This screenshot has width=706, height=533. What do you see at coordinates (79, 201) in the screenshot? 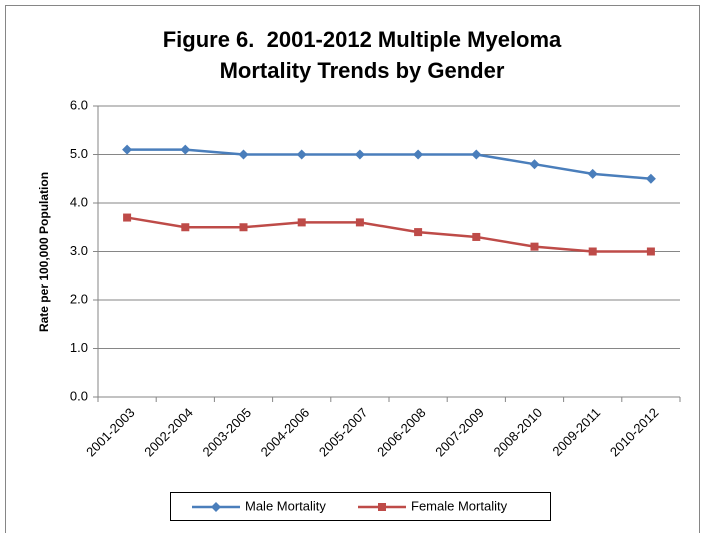
I see `y-tick-label: 4.0` at bounding box center [79, 201].